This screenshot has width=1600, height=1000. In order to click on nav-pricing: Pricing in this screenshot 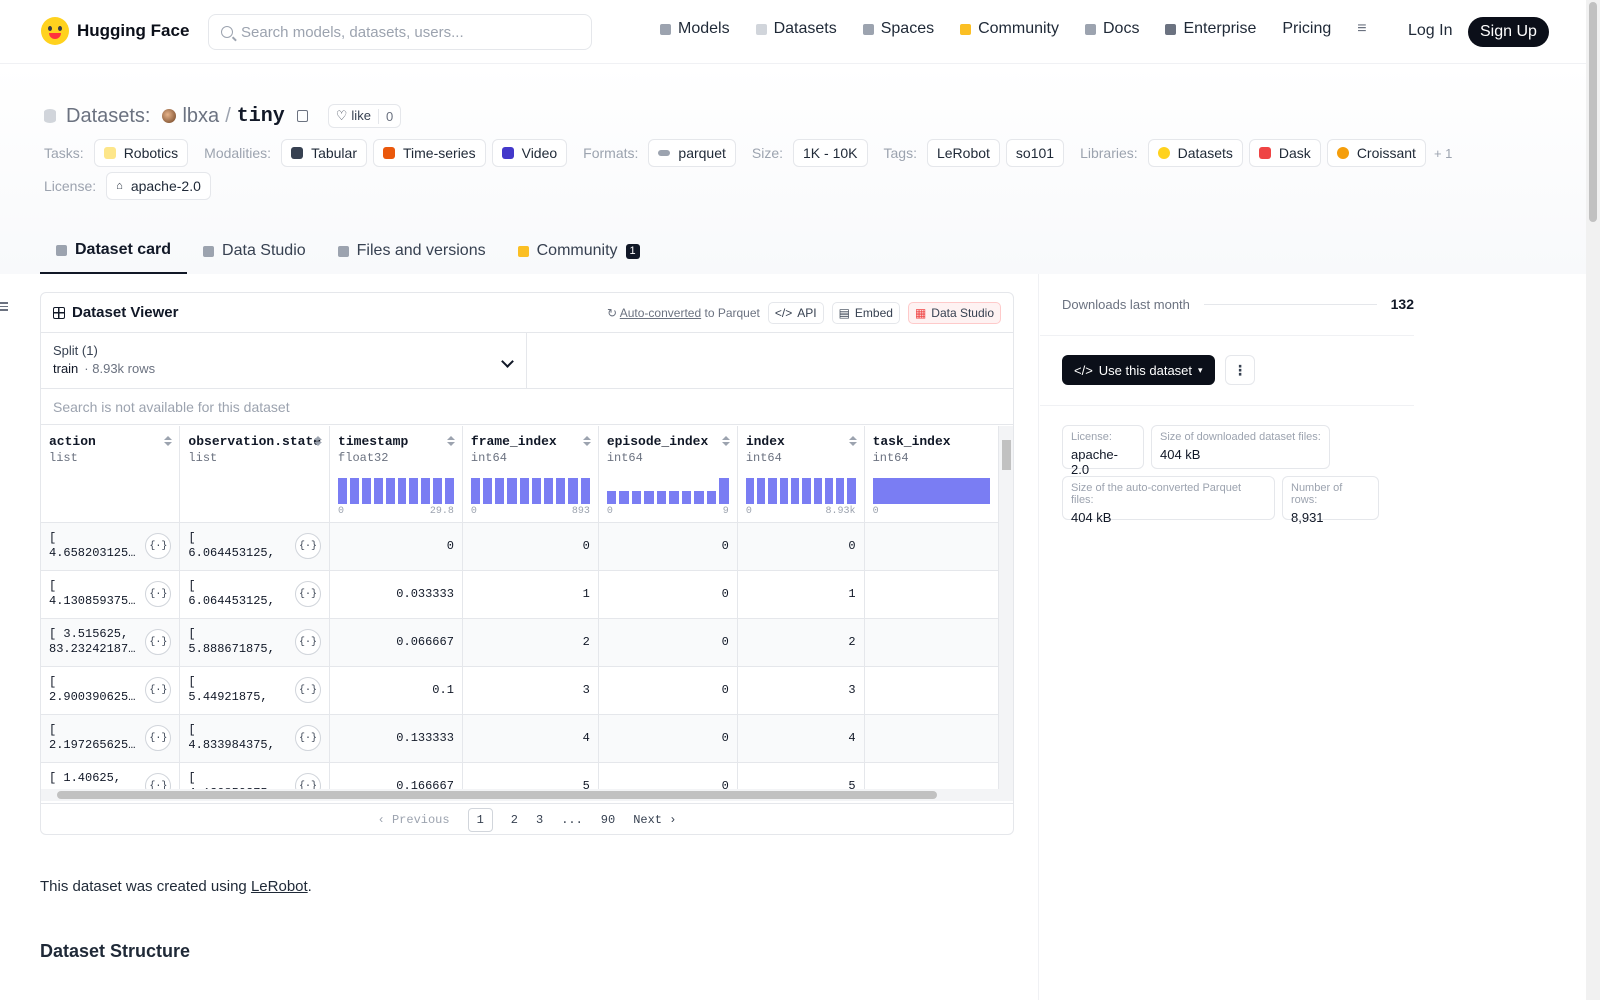, I will do `click(1306, 29)`.